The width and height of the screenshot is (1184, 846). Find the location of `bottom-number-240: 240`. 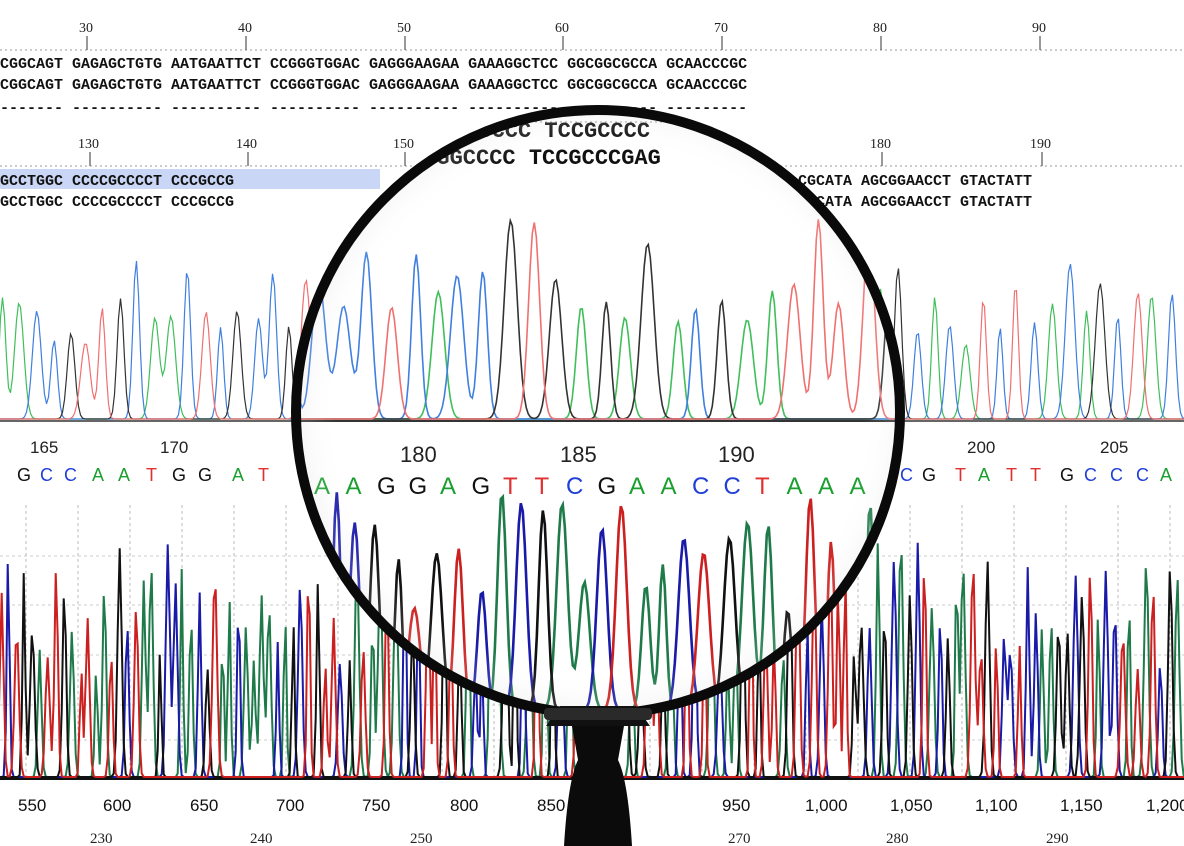

bottom-number-240: 240 is located at coordinates (261, 838).